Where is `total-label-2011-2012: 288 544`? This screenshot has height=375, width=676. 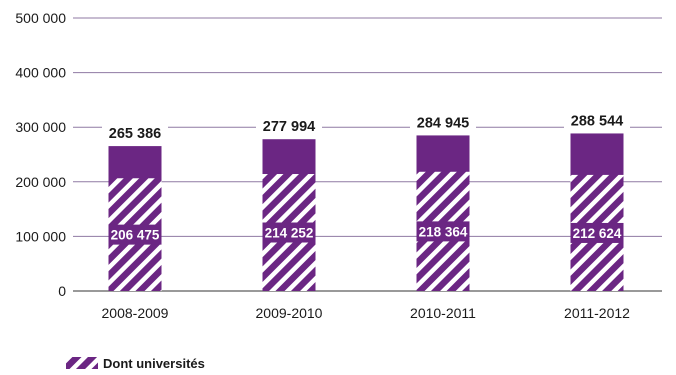 total-label-2011-2012: 288 544 is located at coordinates (597, 121).